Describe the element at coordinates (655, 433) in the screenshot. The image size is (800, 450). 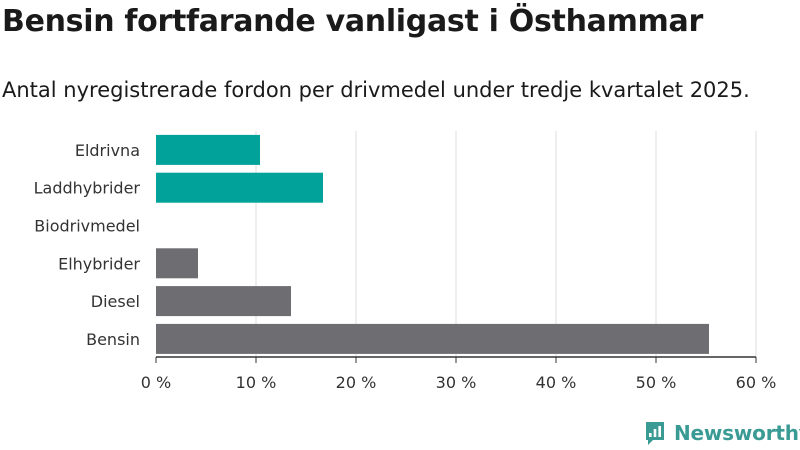
I see `newsworthy-logo-icon` at that location.